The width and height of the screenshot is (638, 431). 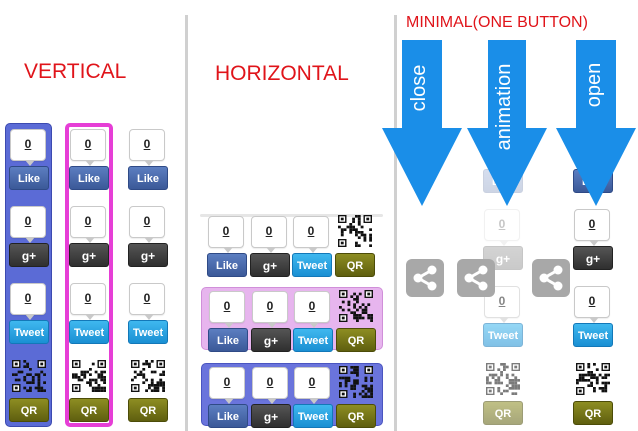 What do you see at coordinates (596, 123) in the screenshot?
I see `open-arrow-icon` at bounding box center [596, 123].